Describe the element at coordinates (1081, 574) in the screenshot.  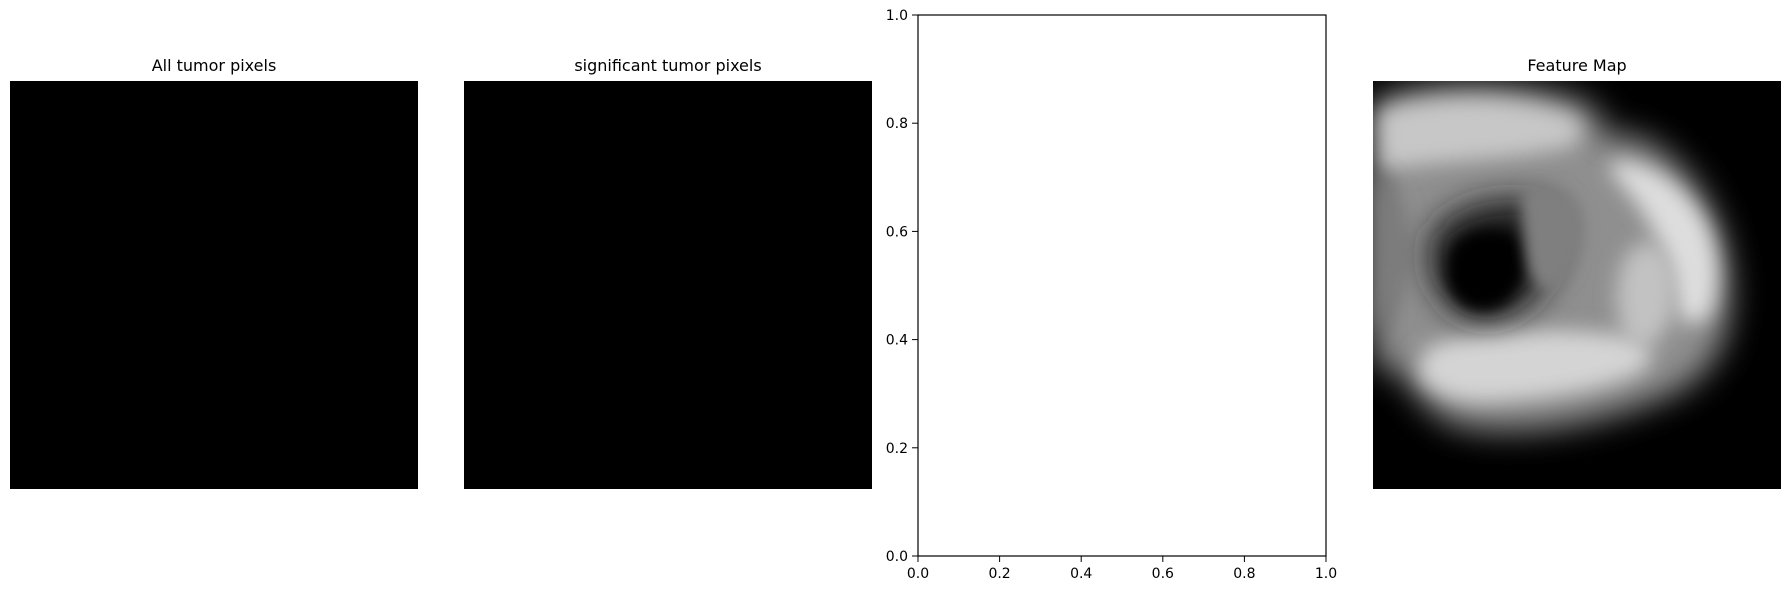
I see `x-axis-tick-label: 0.4` at that location.